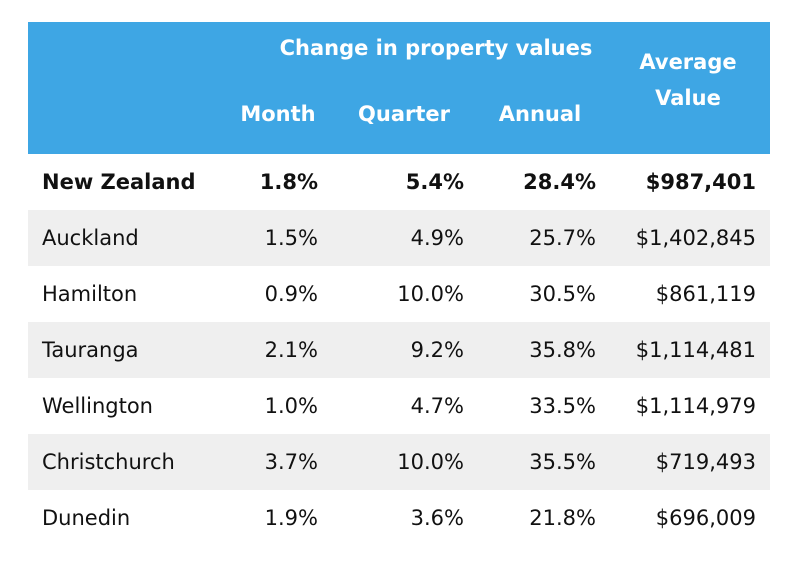 The height and width of the screenshot is (563, 800). Describe the element at coordinates (291, 462) in the screenshot. I see `month-cell: 3.7%` at that location.